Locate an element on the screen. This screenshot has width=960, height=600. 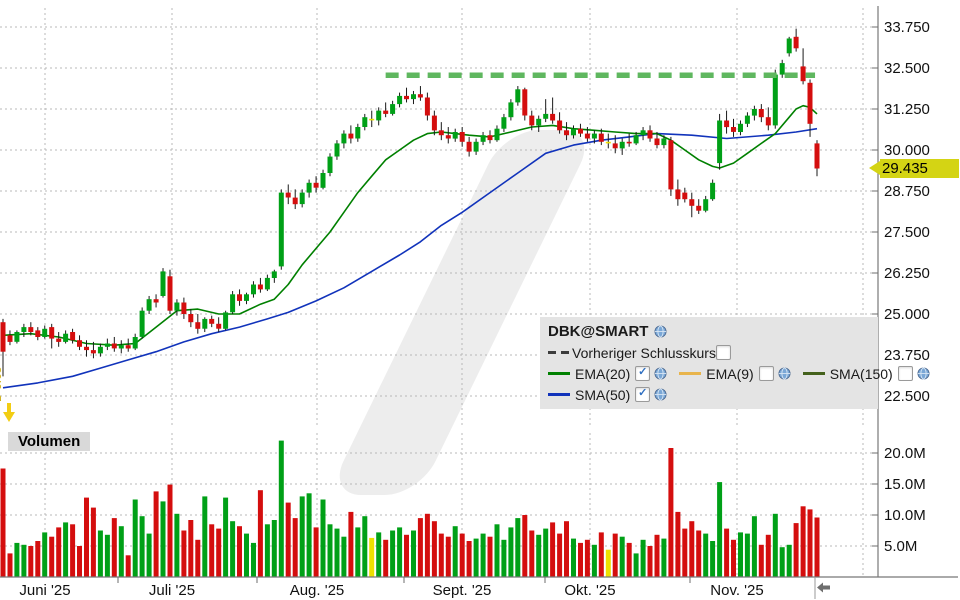
ema9-label: EMA(9) is located at coordinates (730, 373).